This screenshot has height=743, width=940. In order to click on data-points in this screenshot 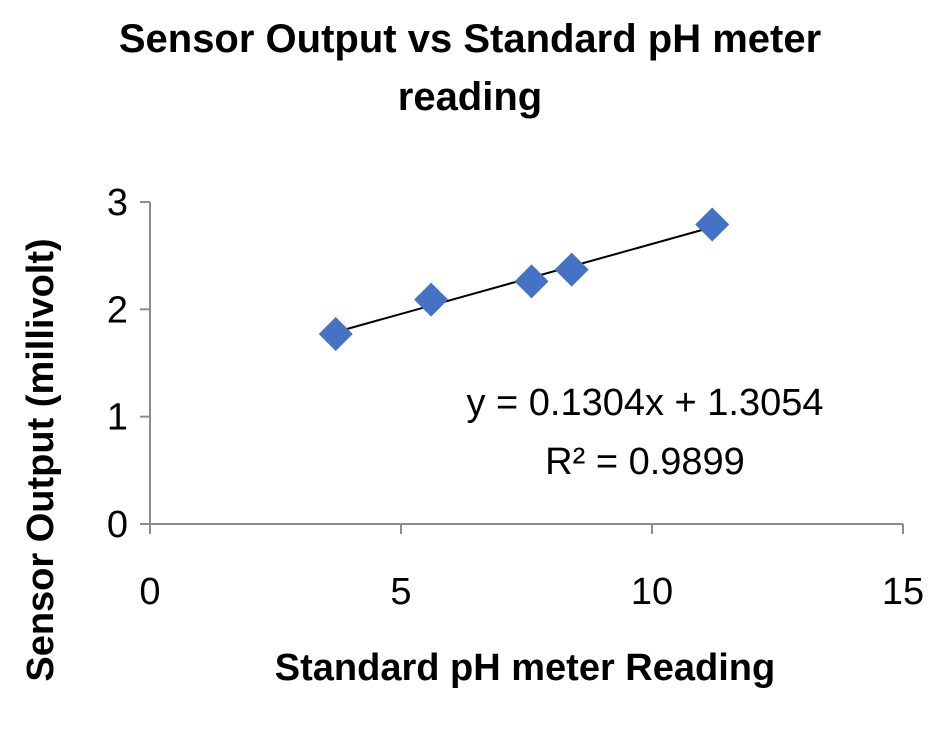, I will do `click(524, 279)`.